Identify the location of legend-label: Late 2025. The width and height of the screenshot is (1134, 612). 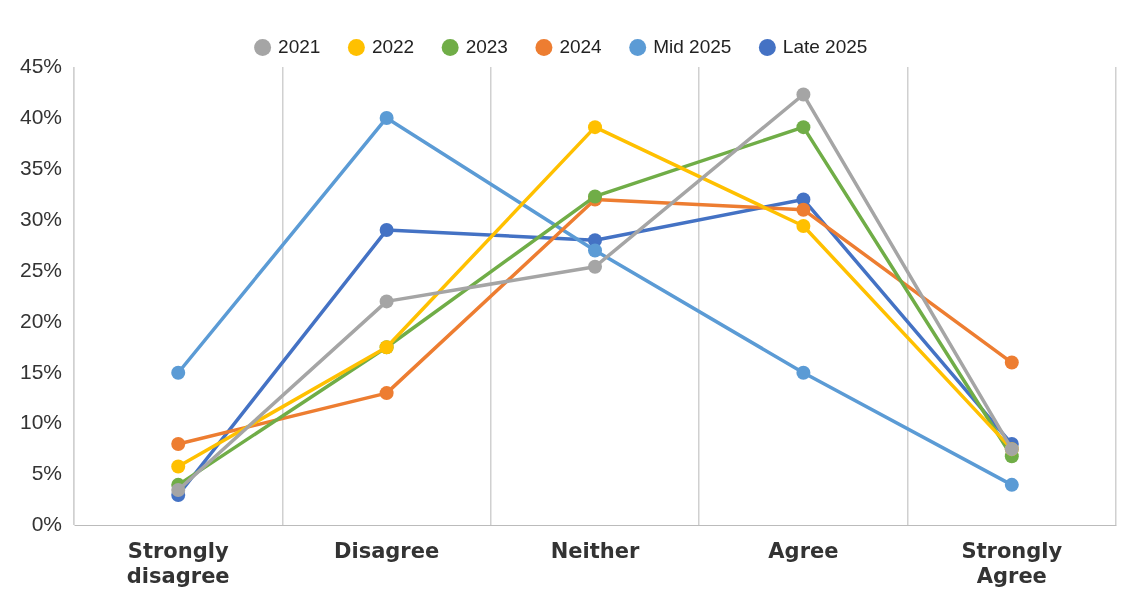
(825, 46).